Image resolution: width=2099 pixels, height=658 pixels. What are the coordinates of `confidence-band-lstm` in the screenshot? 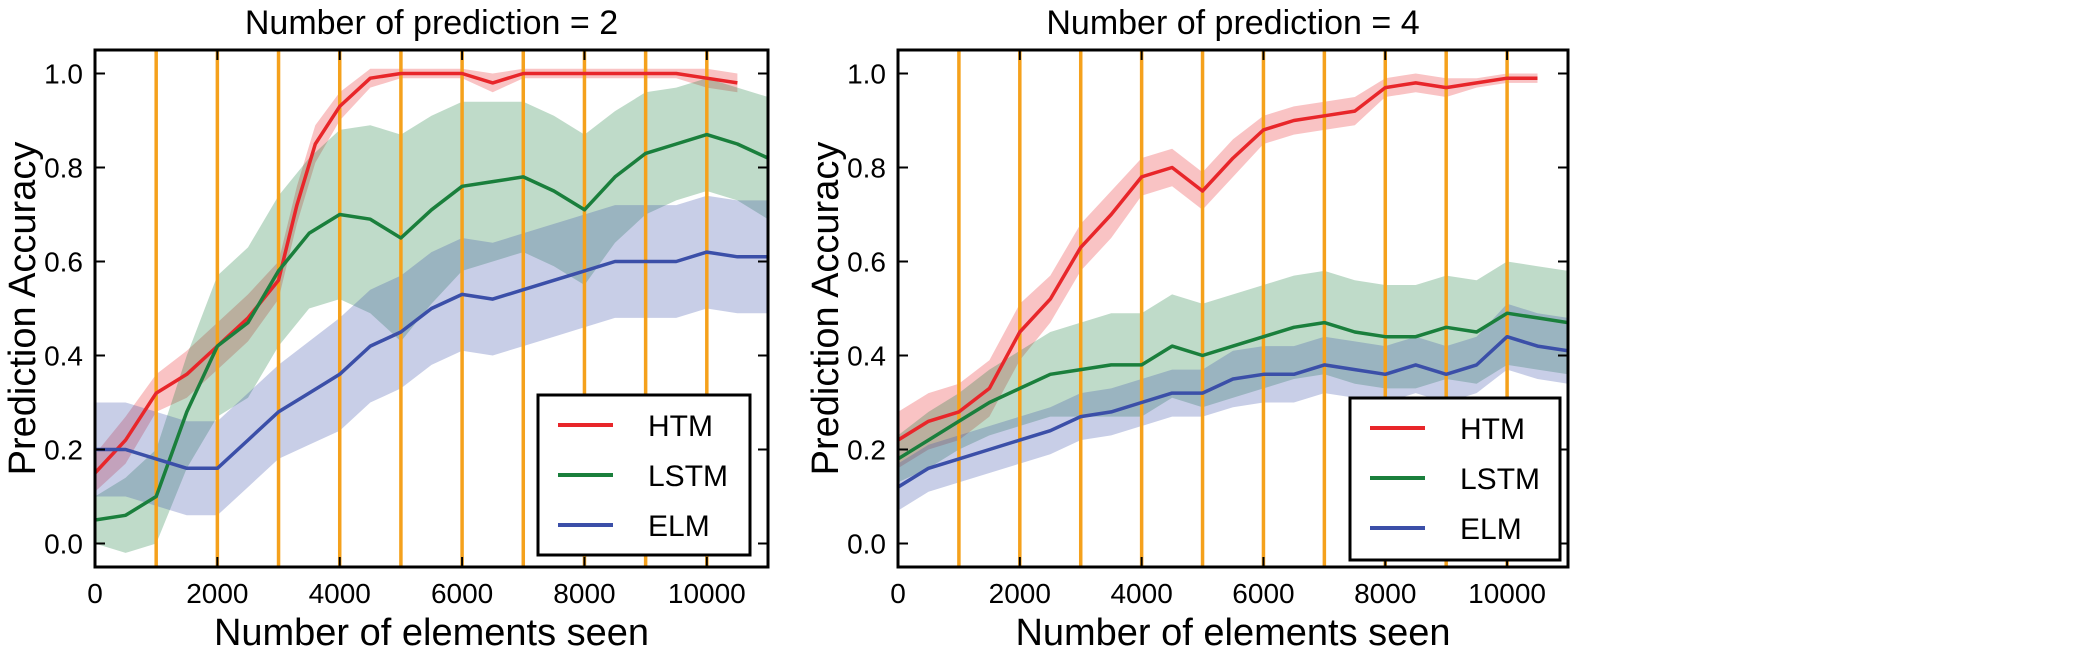 It's located at (1233, 372).